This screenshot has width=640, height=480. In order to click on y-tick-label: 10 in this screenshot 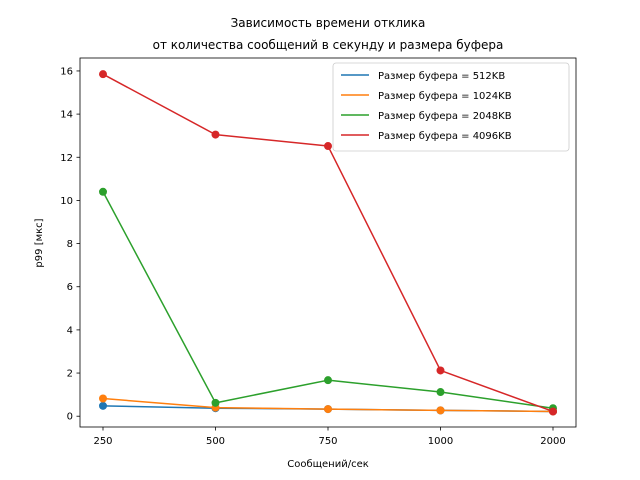, I will do `click(66, 201)`.